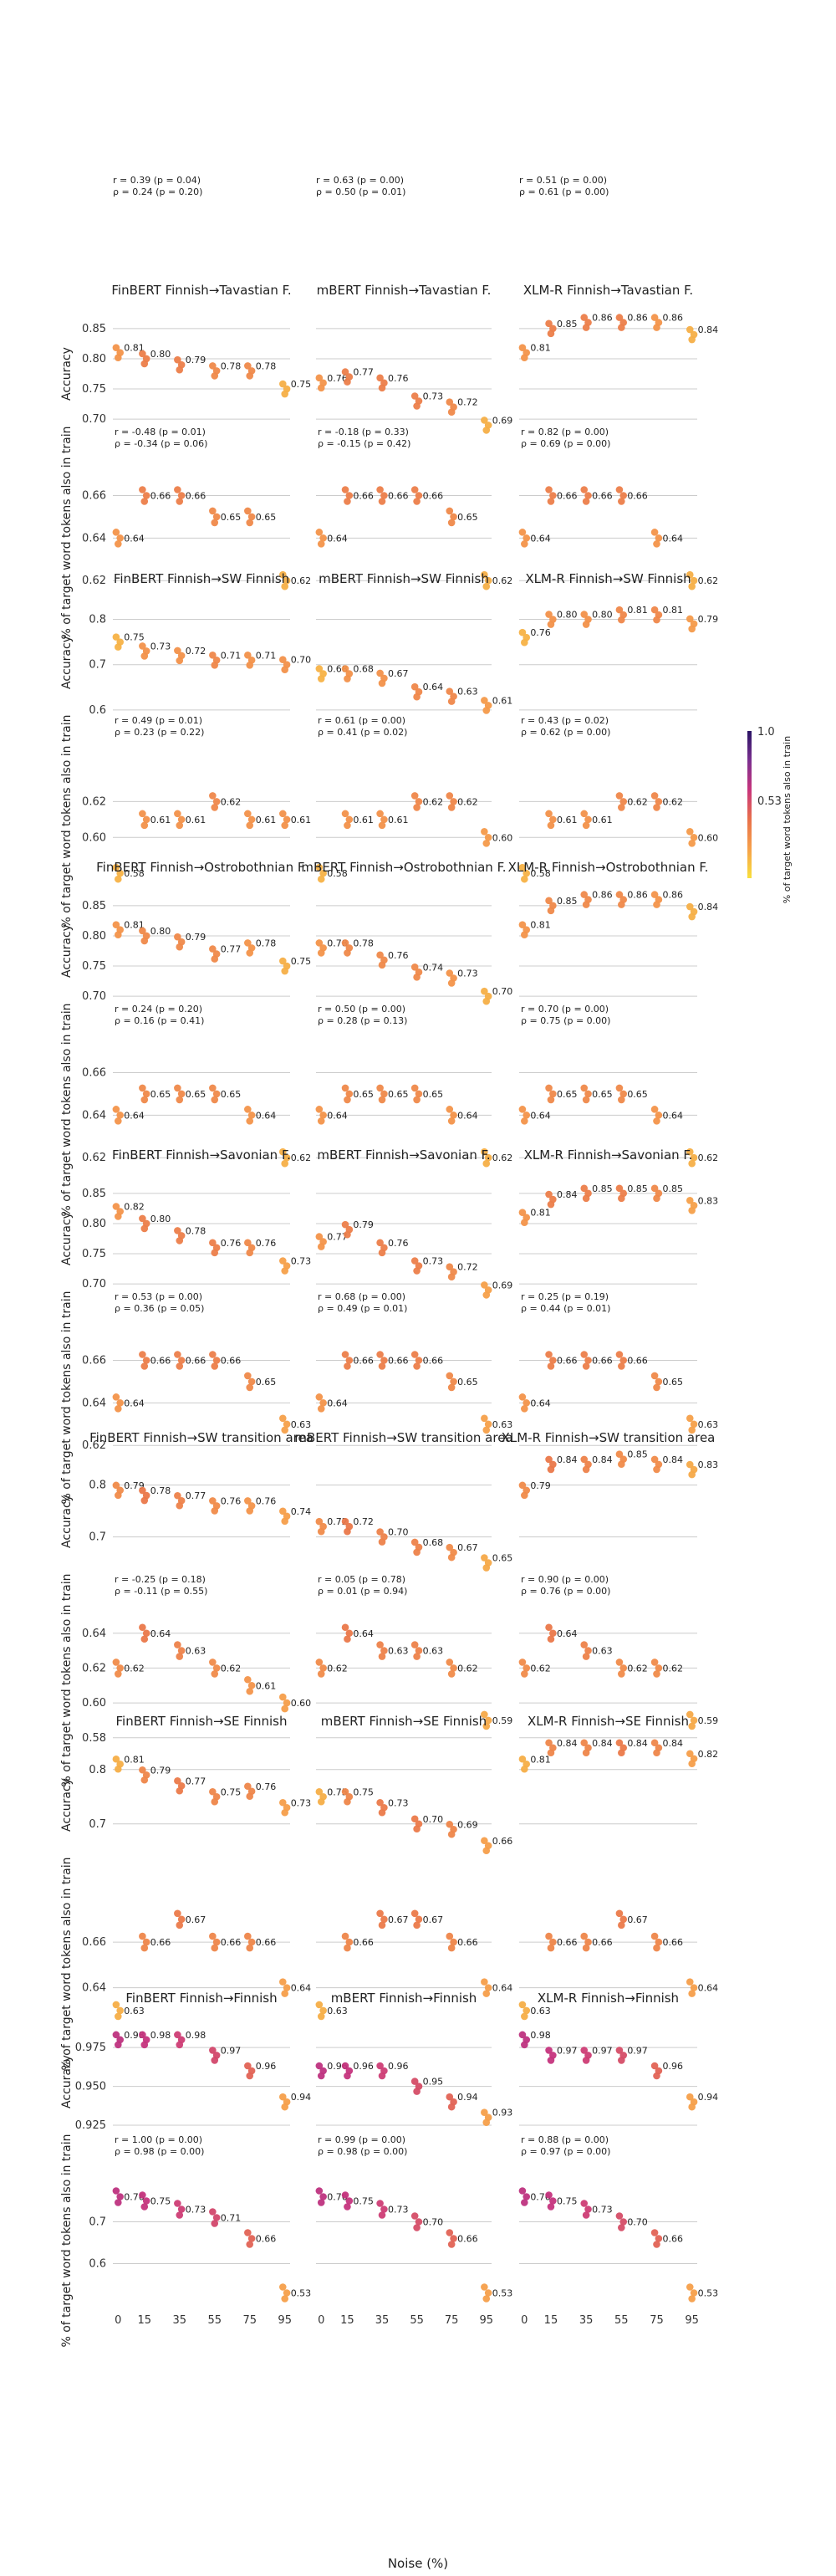  What do you see at coordinates (363, 432) in the screenshot?
I see `stats-line-r: r = -0.18 (p = 0.33)` at bounding box center [363, 432].